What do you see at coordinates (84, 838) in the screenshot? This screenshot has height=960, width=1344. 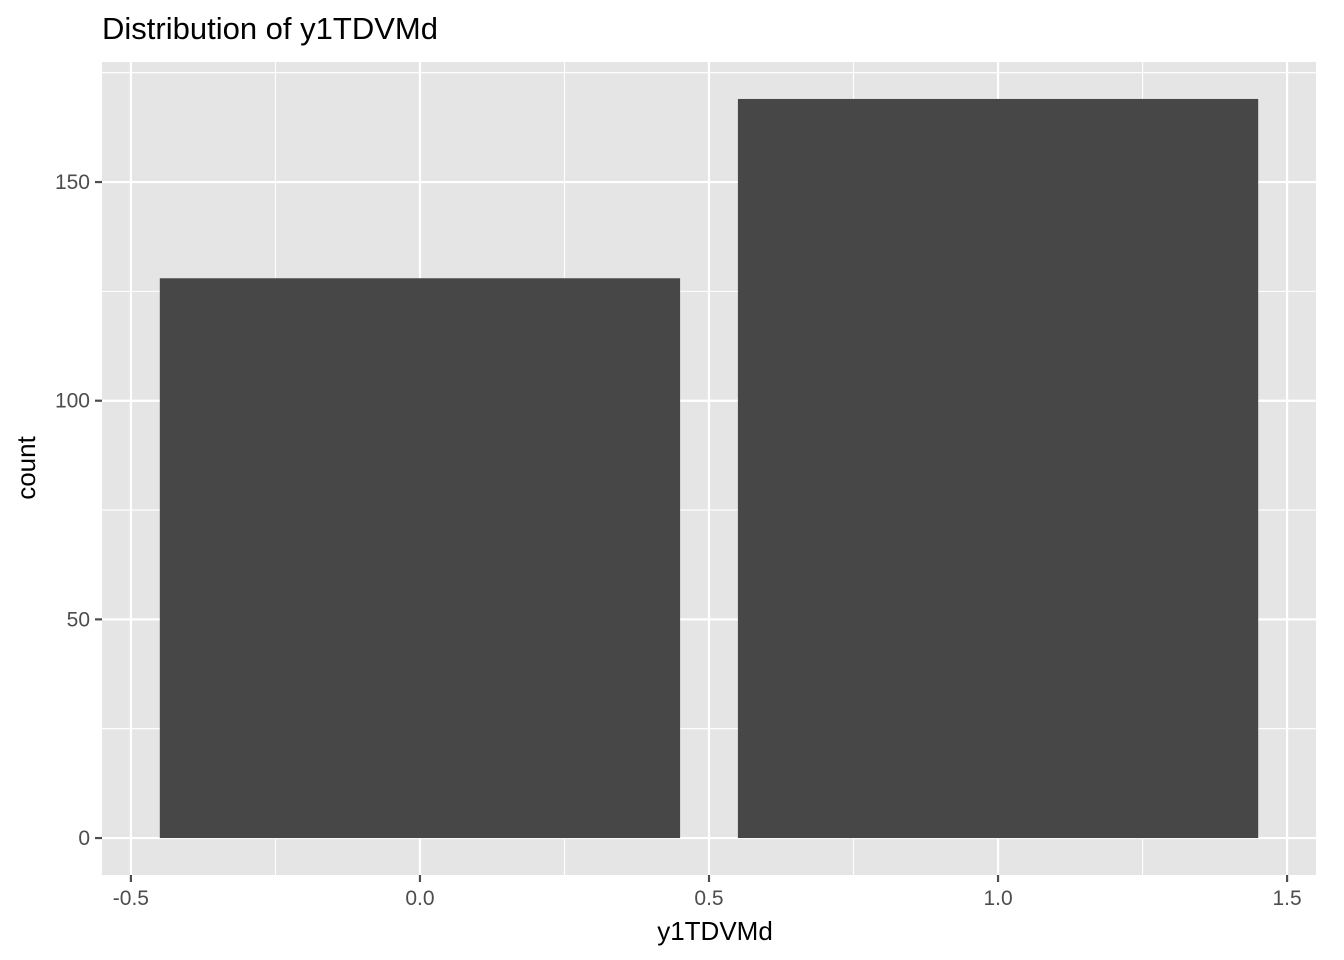 I see `y-tick-label: 0` at bounding box center [84, 838].